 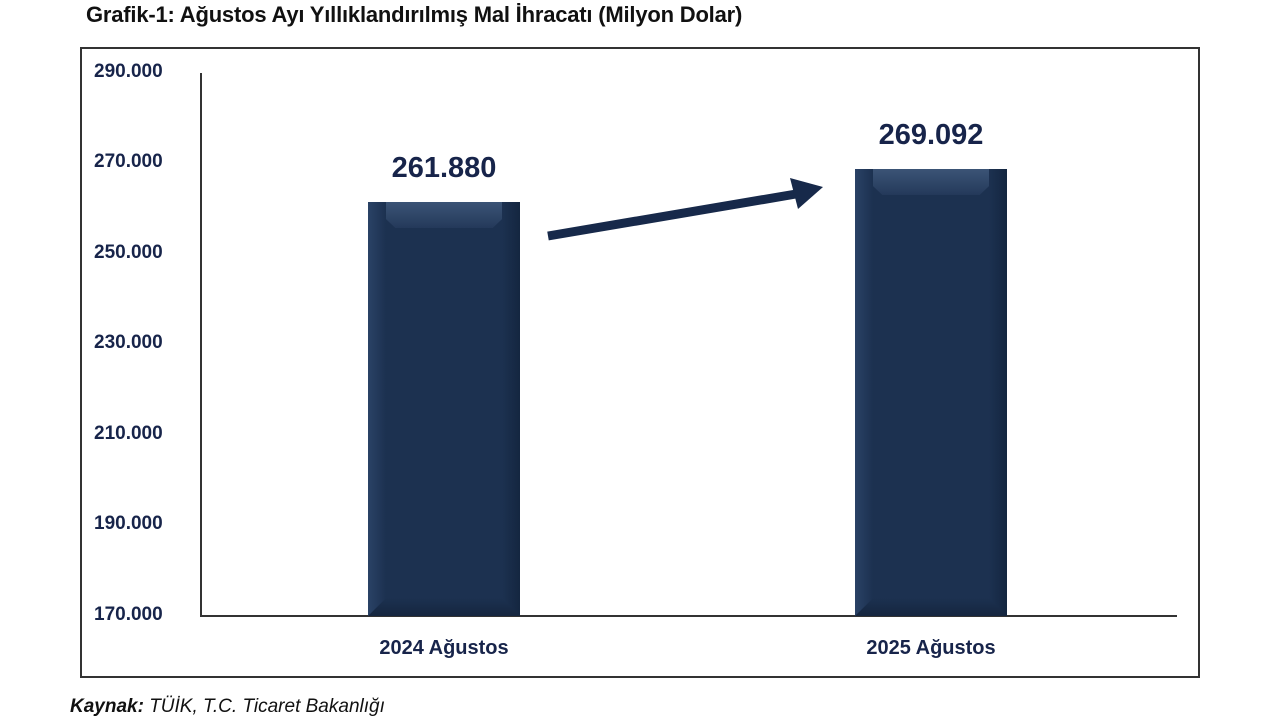 I want to click on y-tick-label: 170.000, so click(x=128, y=614).